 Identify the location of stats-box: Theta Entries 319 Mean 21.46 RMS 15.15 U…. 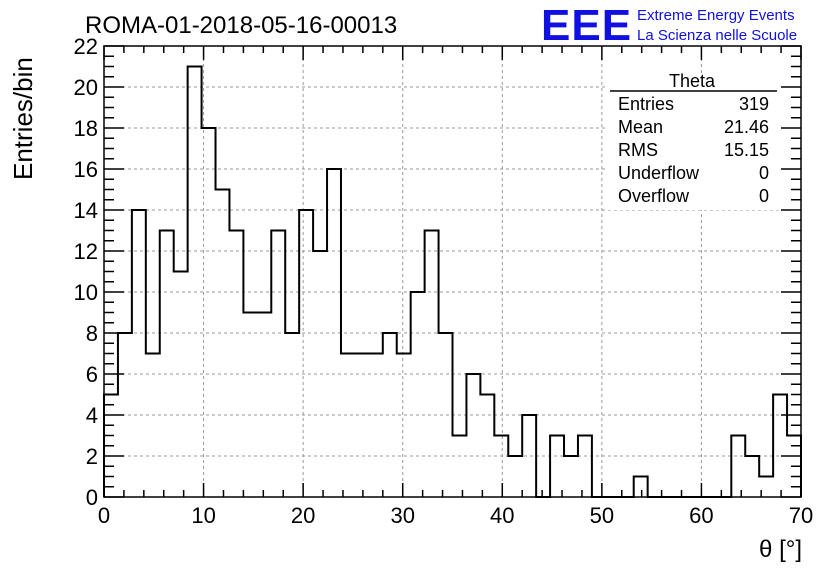
(692, 140).